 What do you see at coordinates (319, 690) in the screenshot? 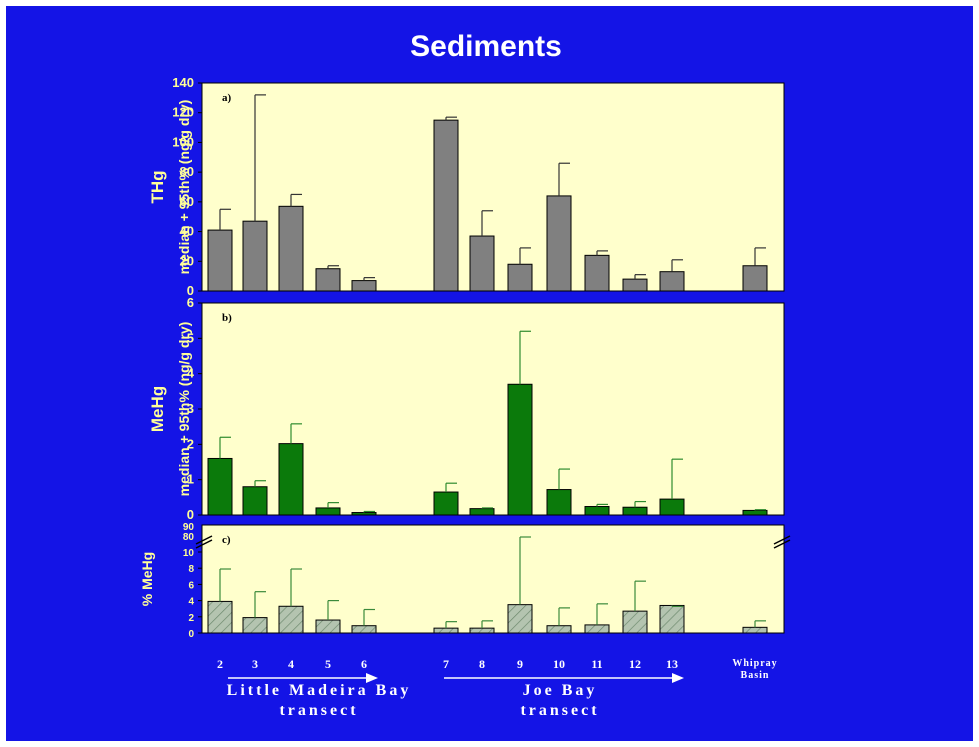
I see `transect-label-lmb: Little Madeira Bay` at bounding box center [319, 690].